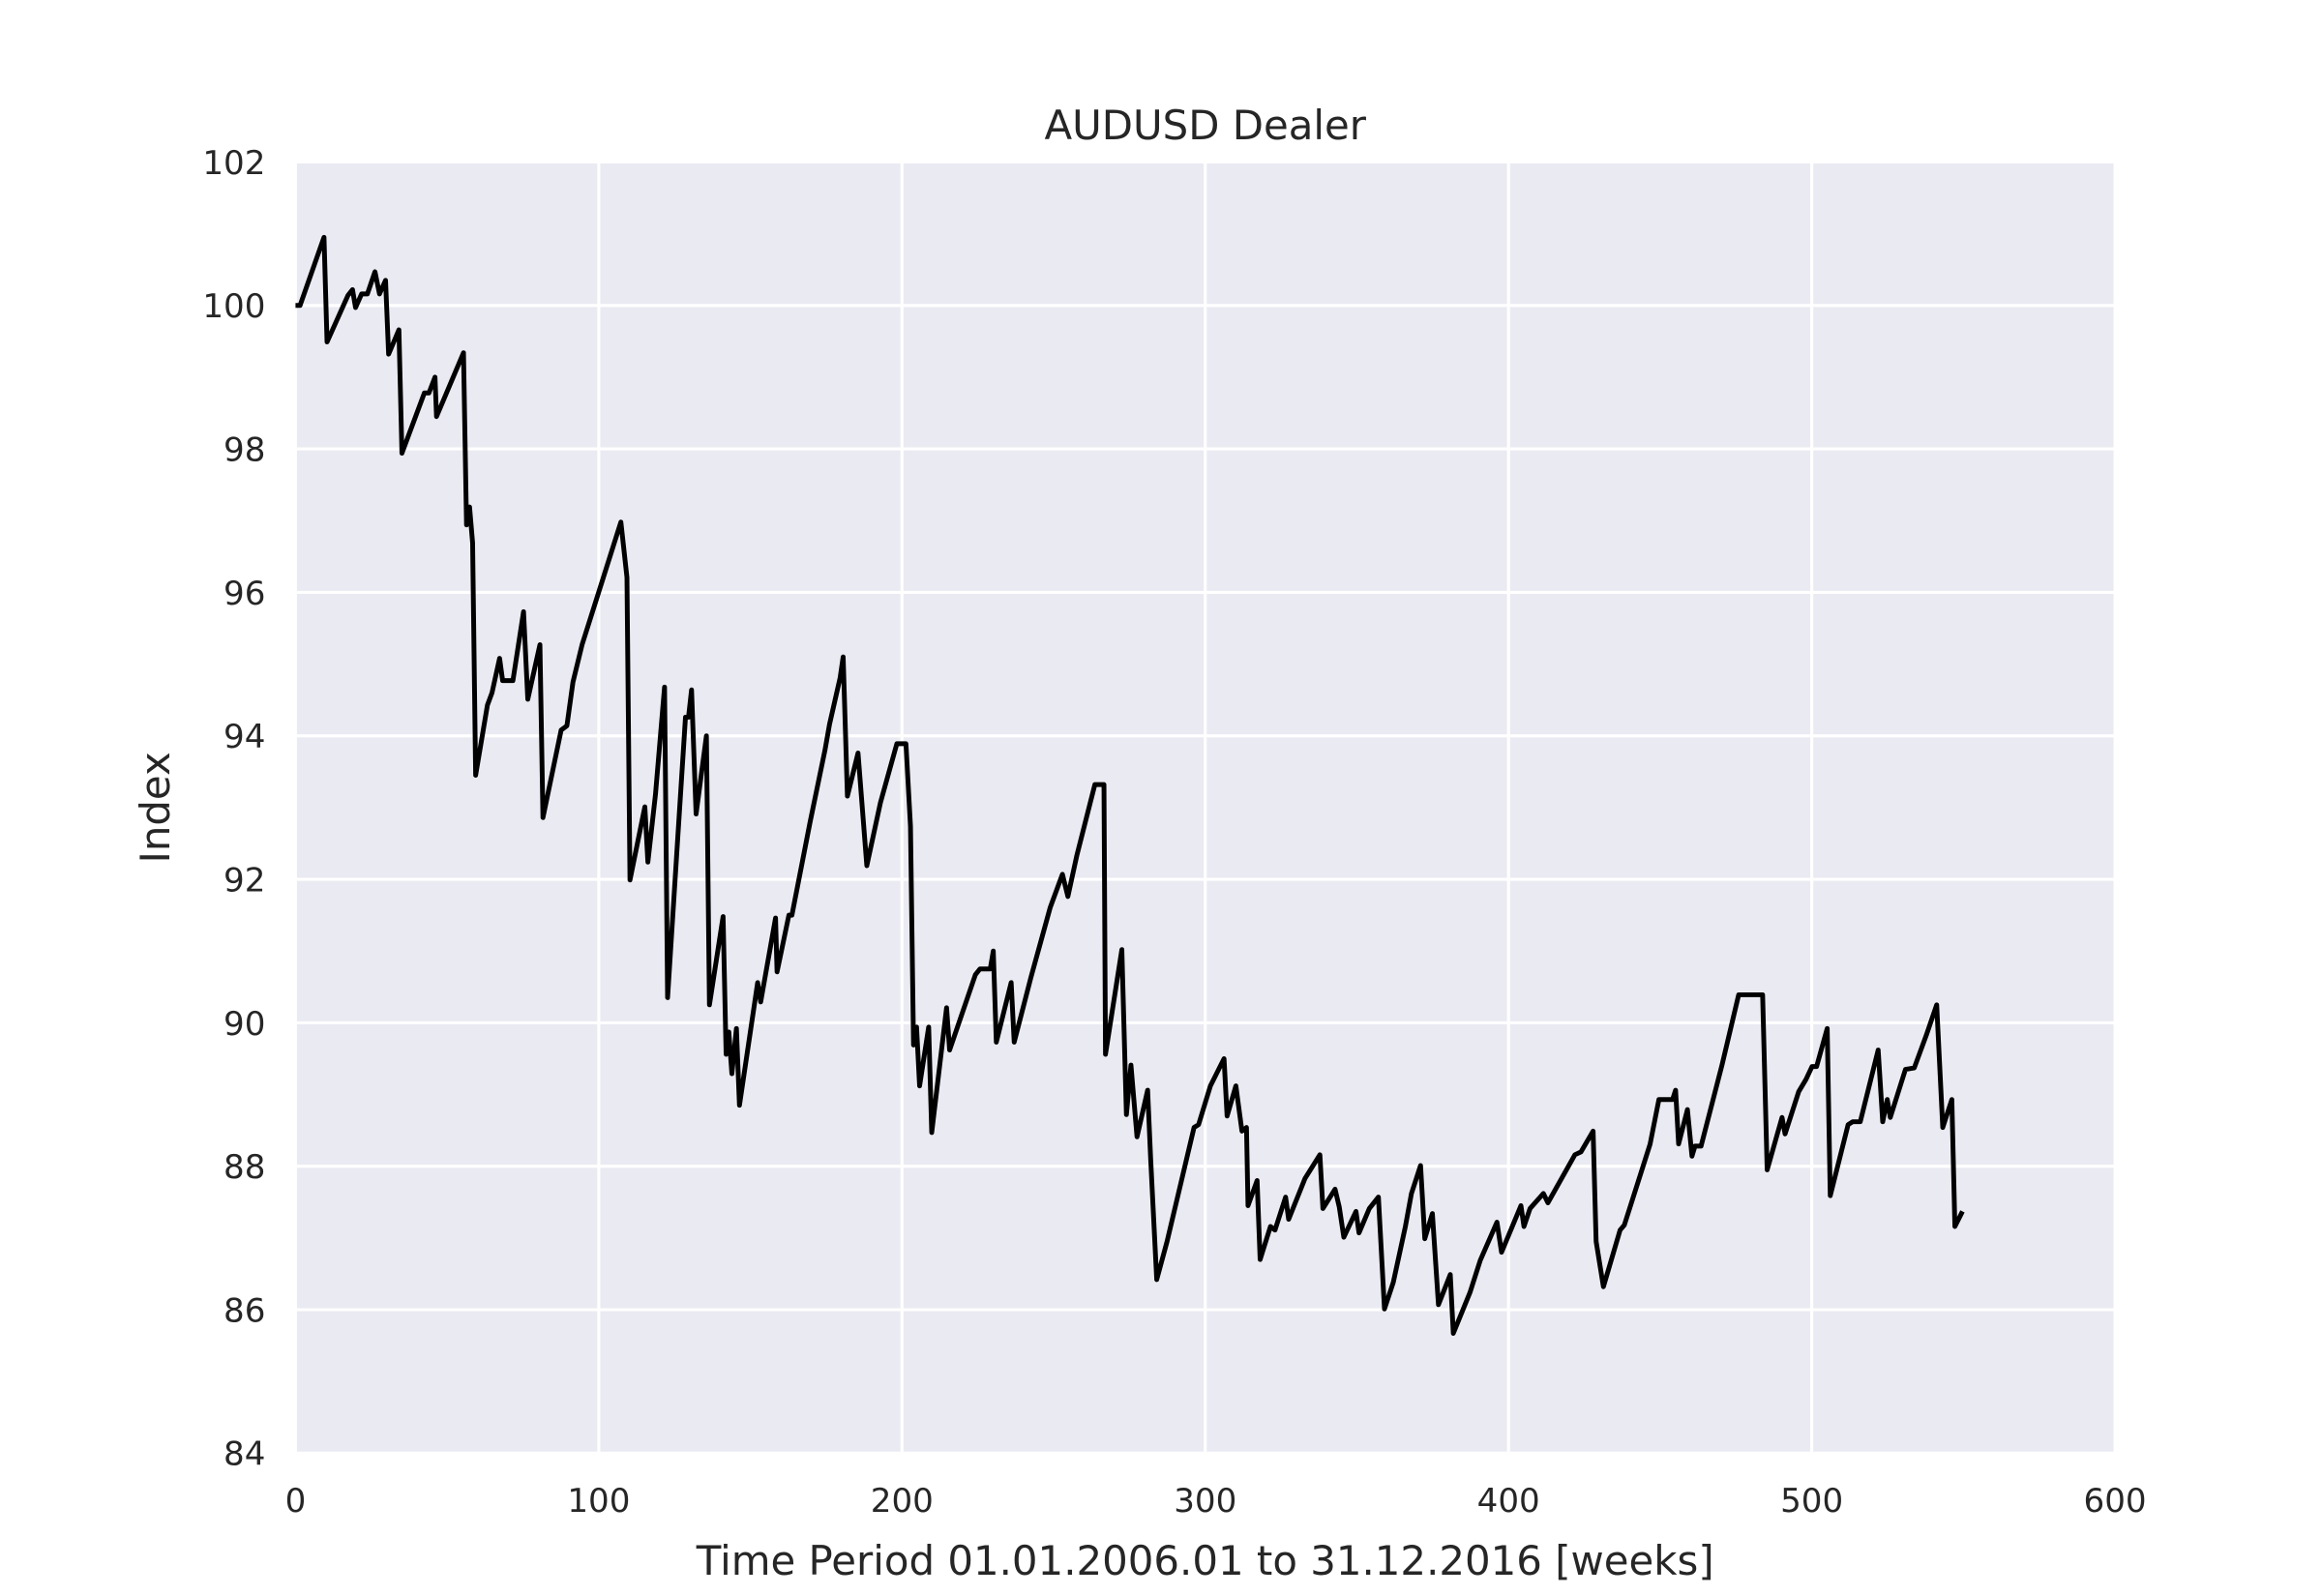 The width and height of the screenshot is (2322, 1596). Describe the element at coordinates (2115, 1501) in the screenshot. I see `x-tick-label: 600` at that location.